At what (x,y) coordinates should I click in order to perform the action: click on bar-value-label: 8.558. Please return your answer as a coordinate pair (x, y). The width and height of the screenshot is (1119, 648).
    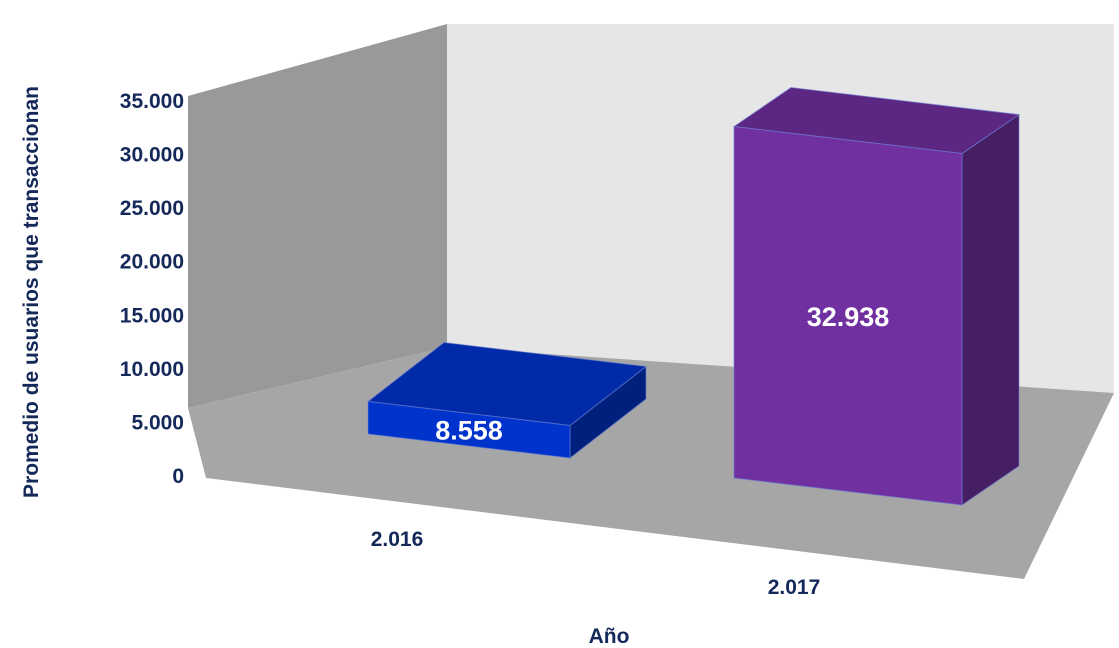
    Looking at the image, I should click on (469, 431).